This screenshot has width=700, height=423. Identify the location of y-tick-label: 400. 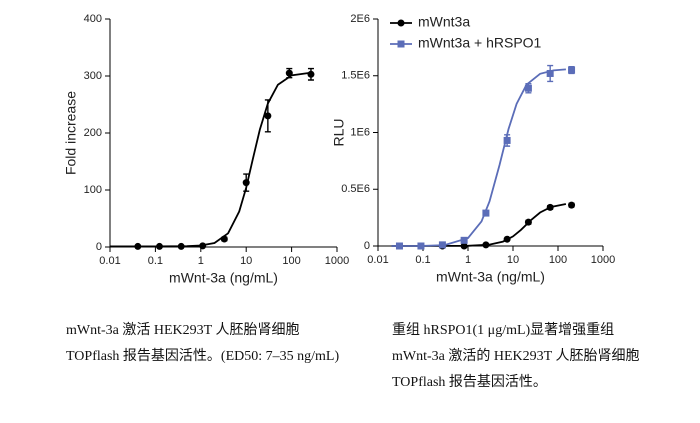
(93, 19).